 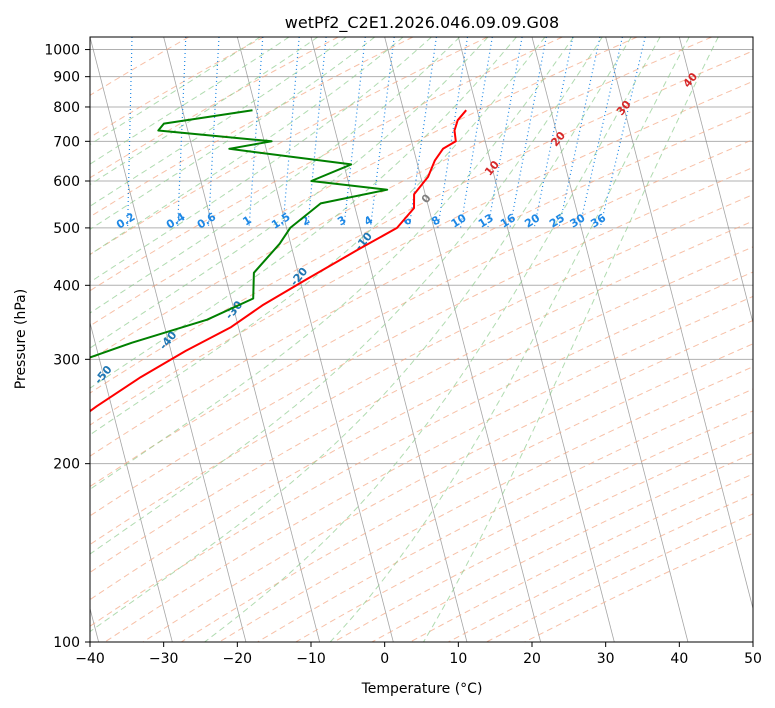 I want to click on y-tick-label: 300, so click(x=66, y=360).